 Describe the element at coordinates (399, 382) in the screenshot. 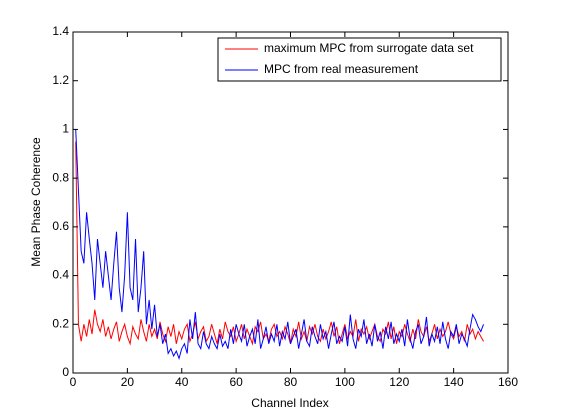

I see `x-tick-label: 120` at that location.